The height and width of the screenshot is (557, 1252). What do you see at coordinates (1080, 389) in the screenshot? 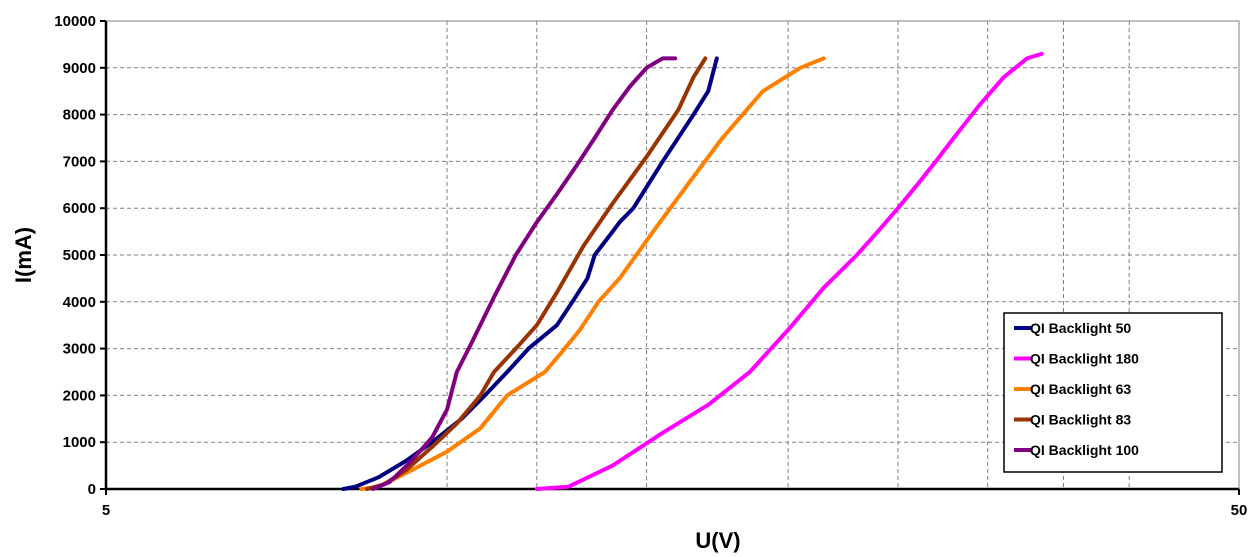
I see `legend-label: QI Backlight 63` at bounding box center [1080, 389].